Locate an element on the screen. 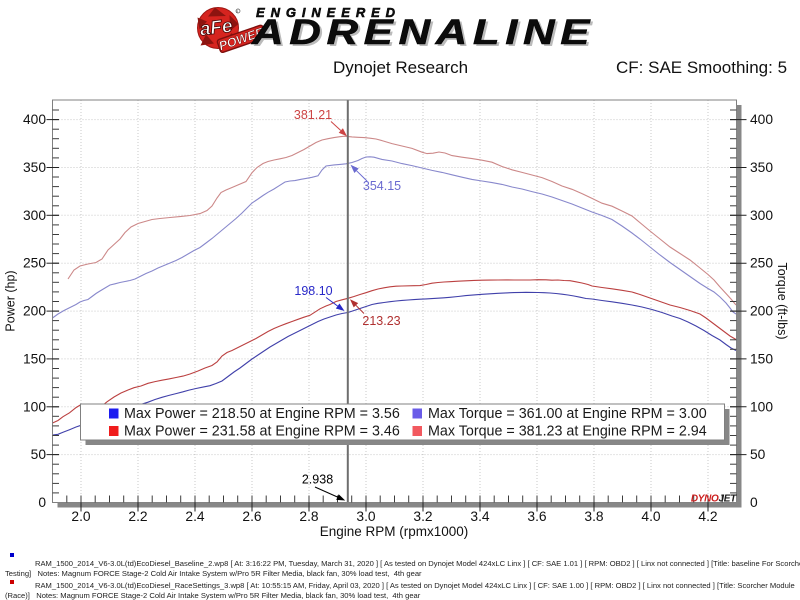  svg-text:Max Torque = 381.23 at Engine: Max Torque = 381.23 at Engine RPM = 2.94 is located at coordinates (567, 432).